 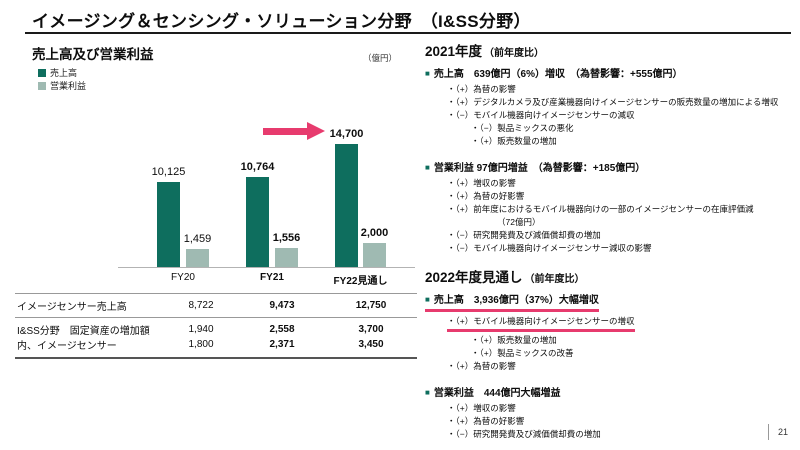 I want to click on bar-value-label: 2,000, so click(x=374, y=233).